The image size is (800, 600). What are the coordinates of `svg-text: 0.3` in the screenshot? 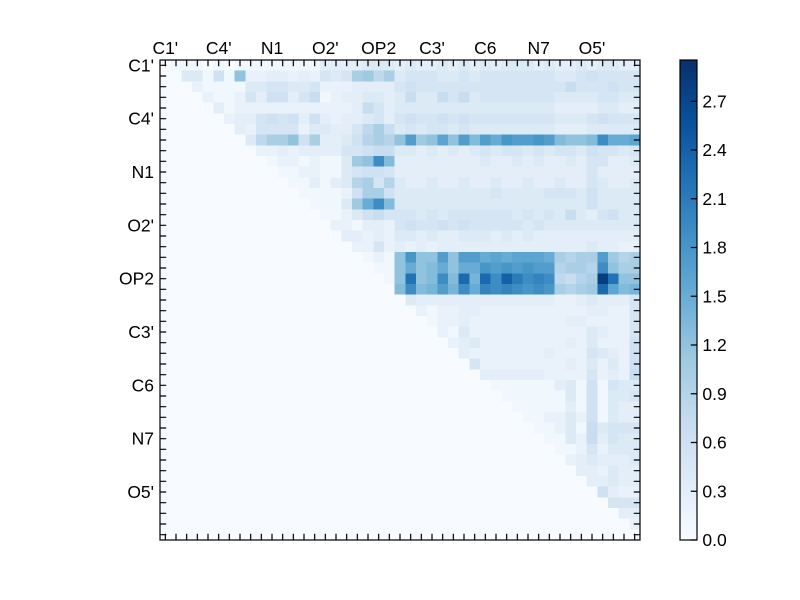 It's located at (714, 491).